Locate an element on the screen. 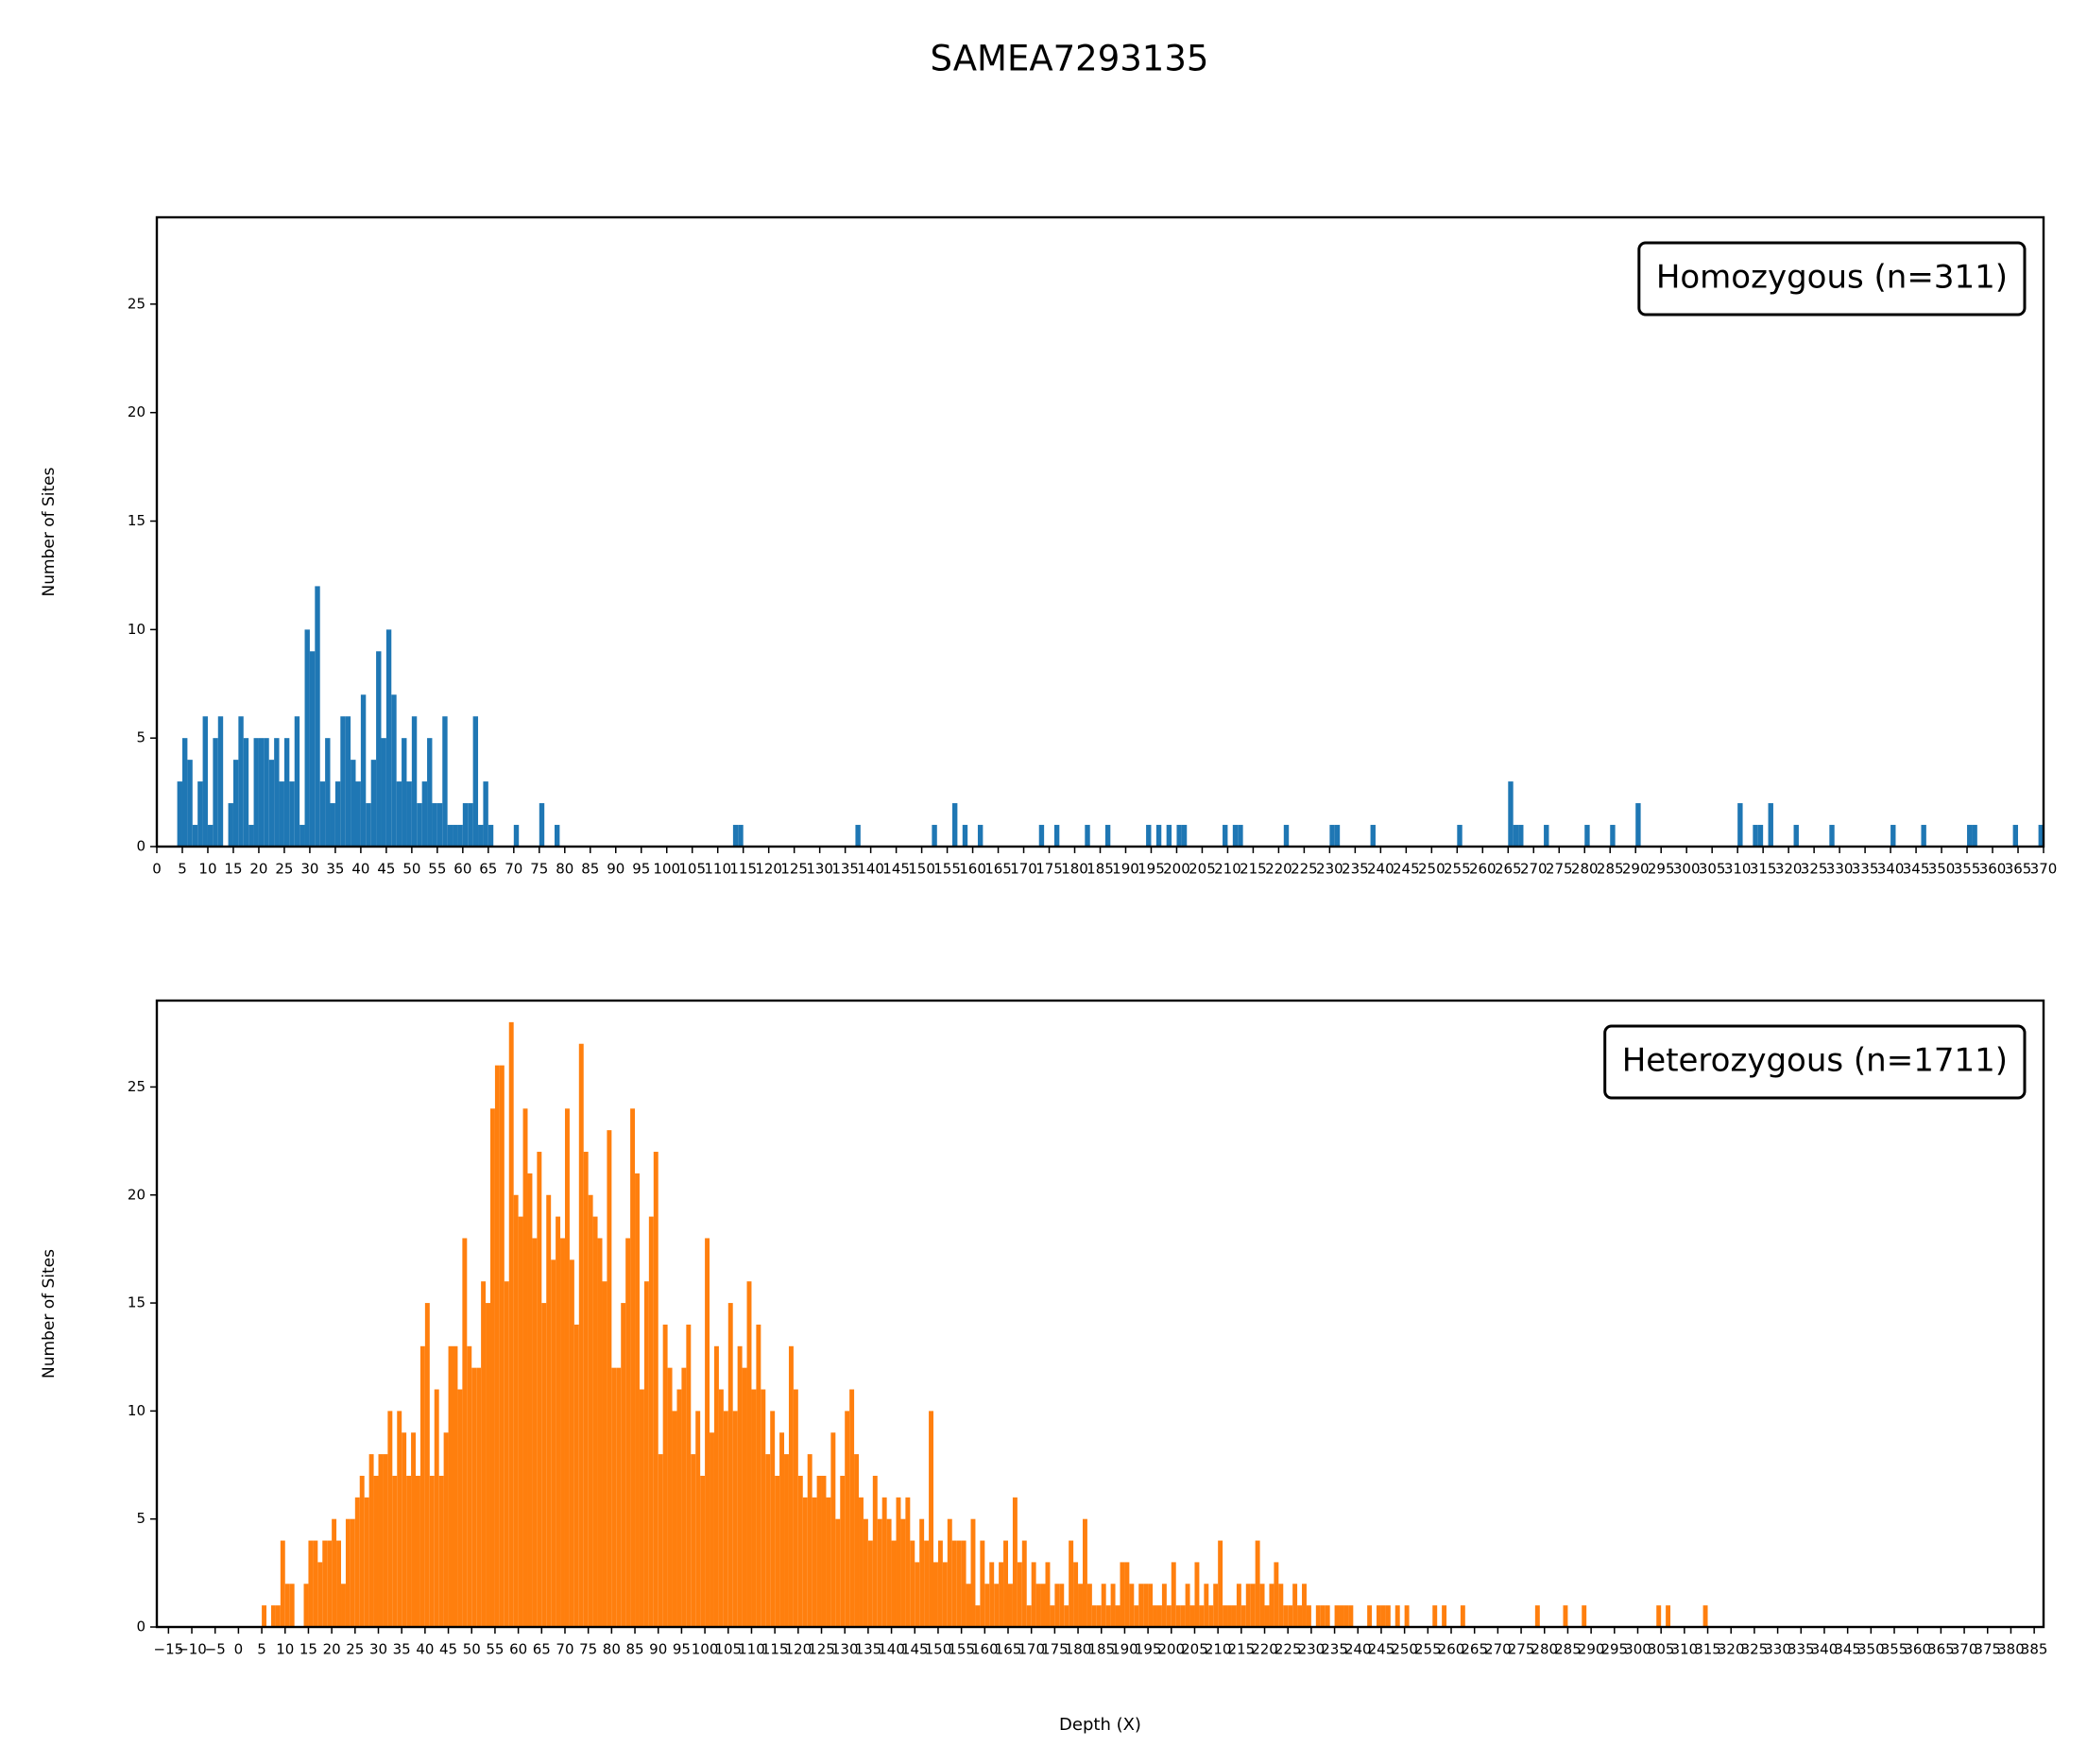 This screenshot has width=2087, height=1764. x-tick-label: 270 is located at coordinates (1534, 869).